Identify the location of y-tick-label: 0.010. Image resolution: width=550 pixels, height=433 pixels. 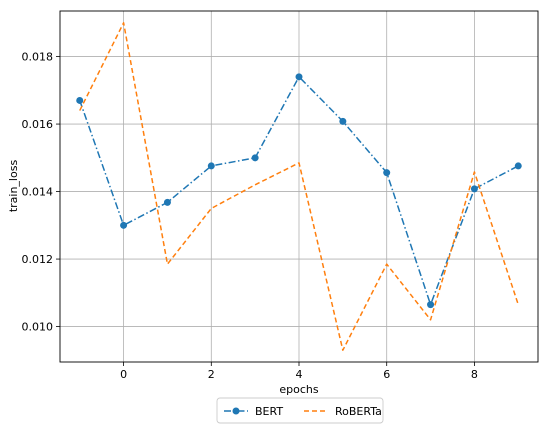
(38, 327).